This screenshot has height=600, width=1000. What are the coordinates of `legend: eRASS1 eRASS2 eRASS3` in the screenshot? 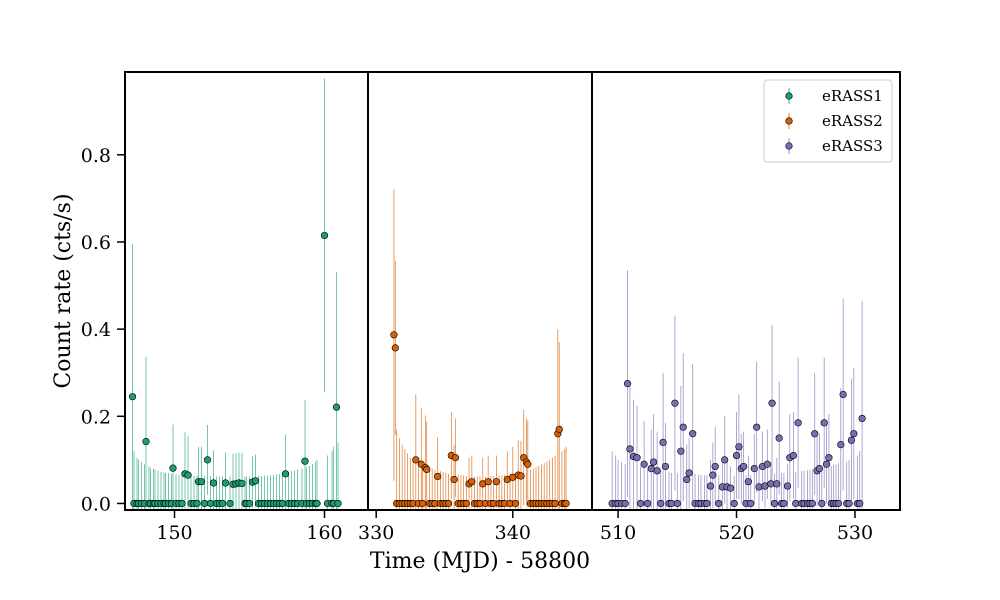 It's located at (828, 121).